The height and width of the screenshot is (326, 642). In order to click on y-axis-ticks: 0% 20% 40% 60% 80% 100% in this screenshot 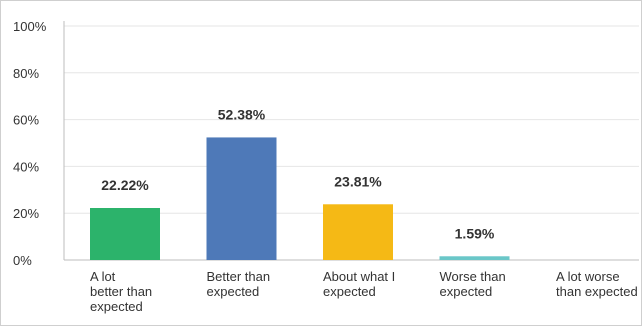, I will do `click(30, 143)`.